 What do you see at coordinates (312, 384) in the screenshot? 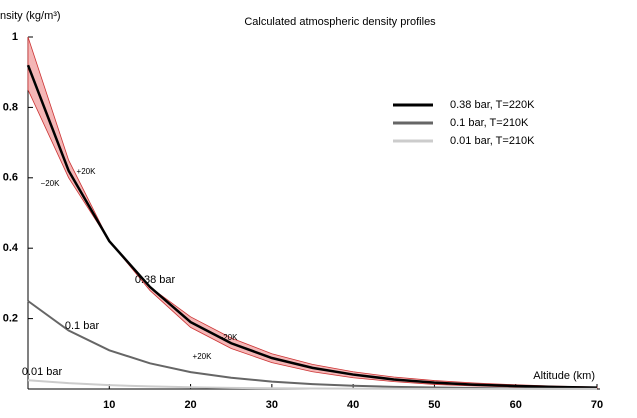
I see `series-line` at bounding box center [312, 384].